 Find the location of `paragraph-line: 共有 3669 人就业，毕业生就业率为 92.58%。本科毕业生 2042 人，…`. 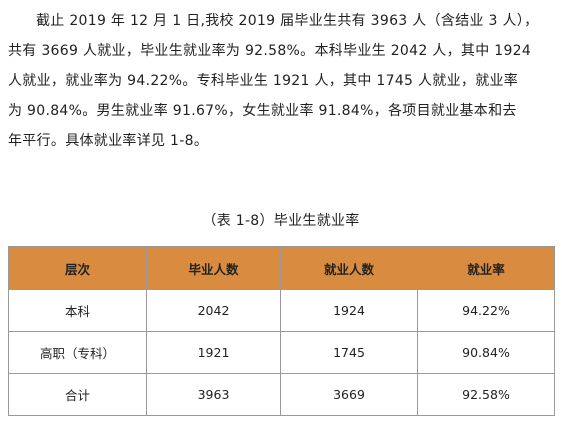

paragraph-line: 共有 3669 人就业，毕业生就业率为 92.58%。本科毕业生 2042 人，… is located at coordinates (270, 51).